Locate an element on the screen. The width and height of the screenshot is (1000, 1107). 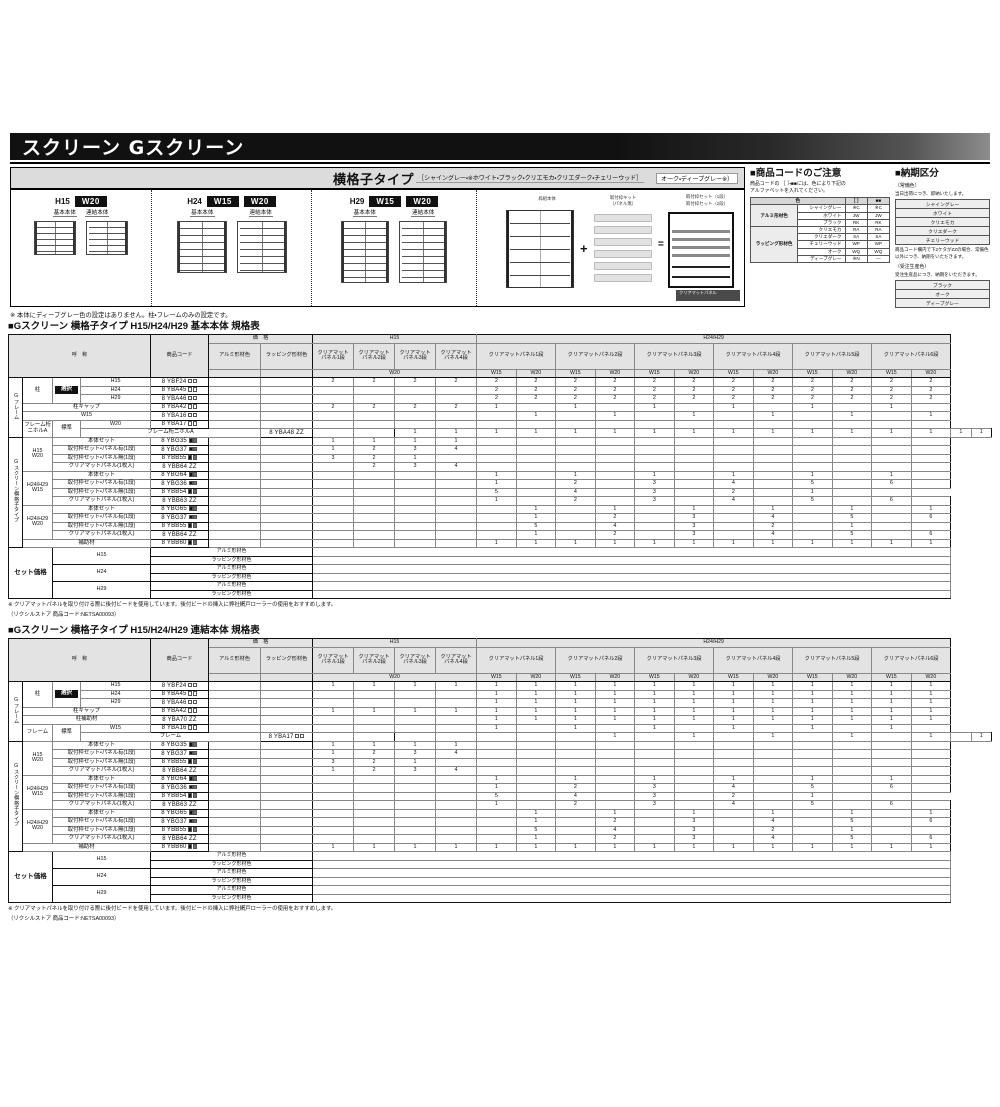
table-row: フレーム桁ニホルA 標準 W20 8 YBA17 is located at coordinates (500, 428).